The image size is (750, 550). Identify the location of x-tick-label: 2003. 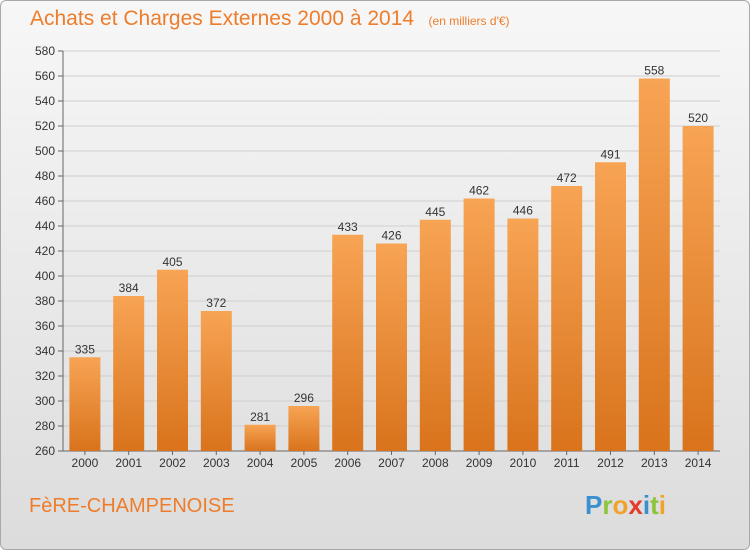
(216, 463).